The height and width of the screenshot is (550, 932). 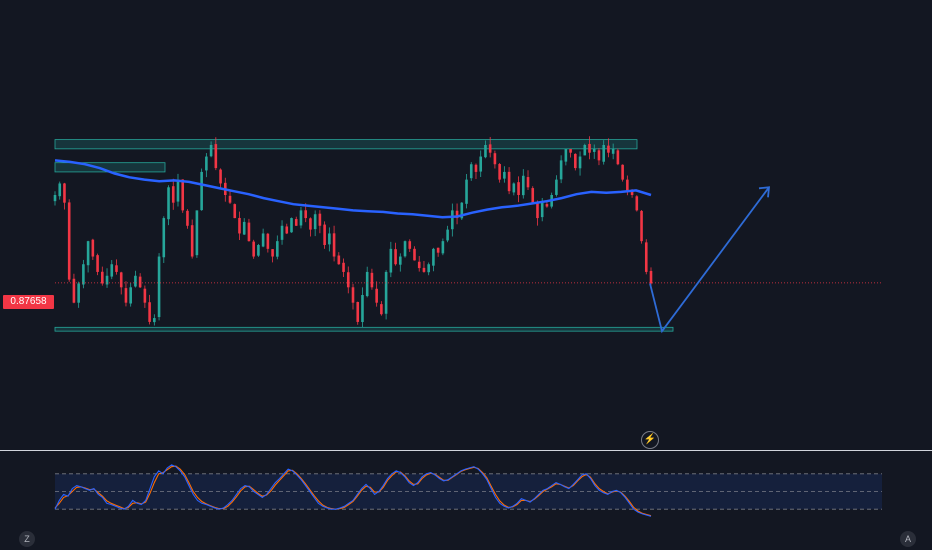 I want to click on left-scale-button: Z, so click(x=27, y=539).